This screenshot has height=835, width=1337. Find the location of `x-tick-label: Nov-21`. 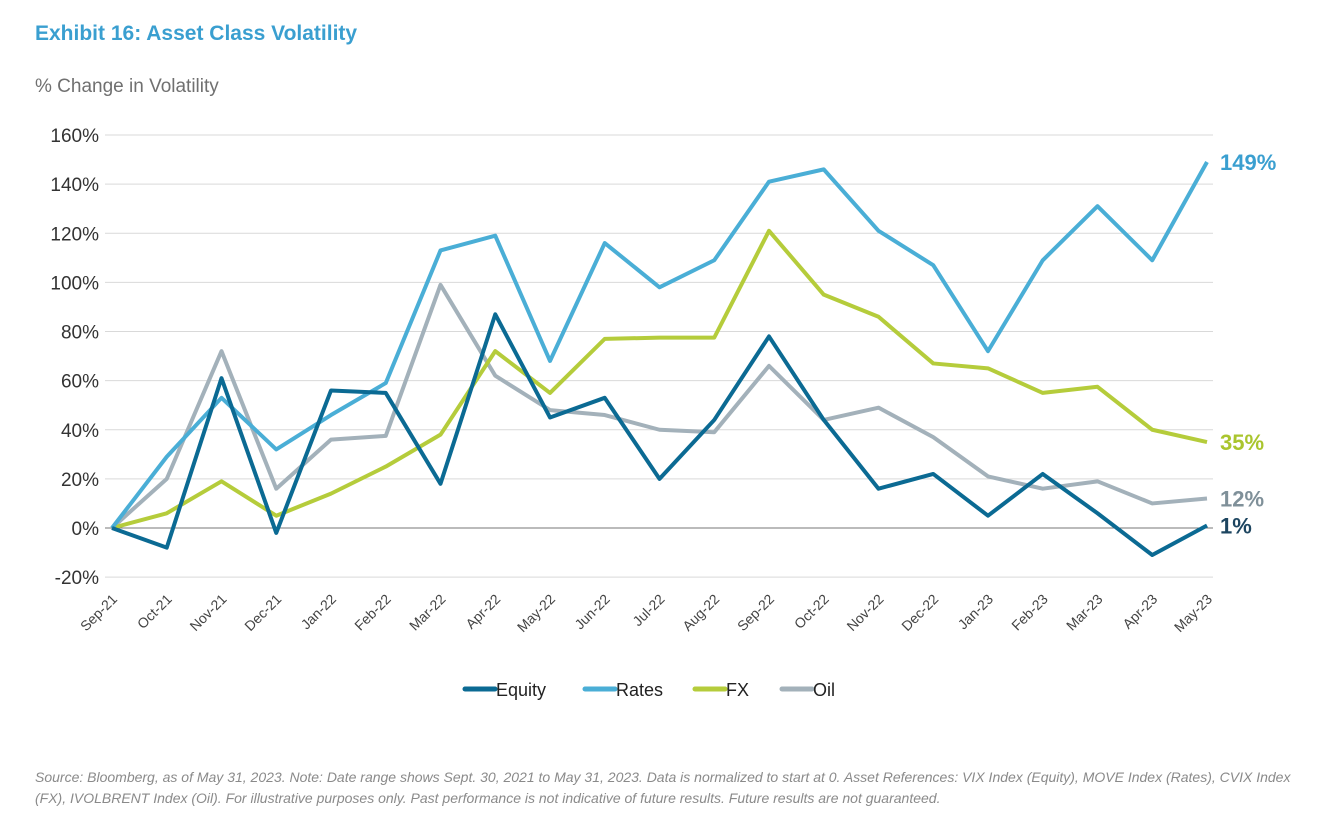

x-tick-label: Nov-21 is located at coordinates (207, 612).